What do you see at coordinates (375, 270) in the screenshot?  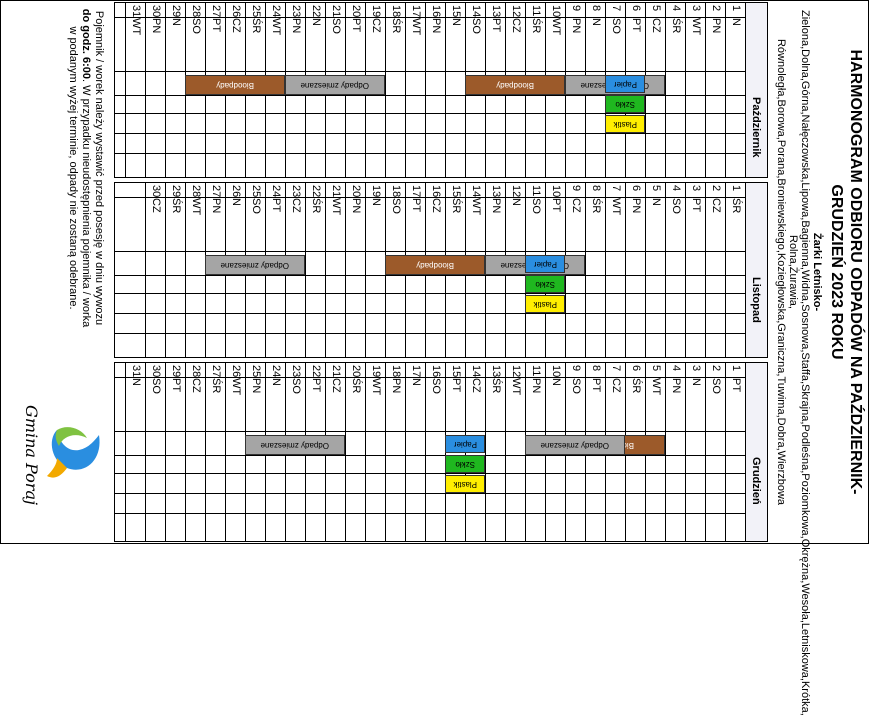 I see `day-row: 19 N` at bounding box center [375, 270].